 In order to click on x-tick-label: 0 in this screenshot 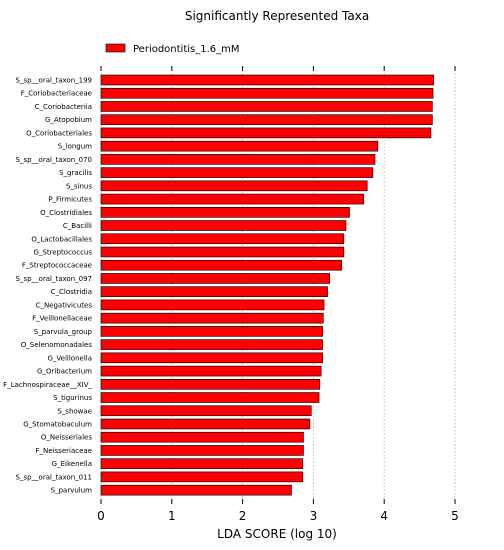, I will do `click(101, 516)`.